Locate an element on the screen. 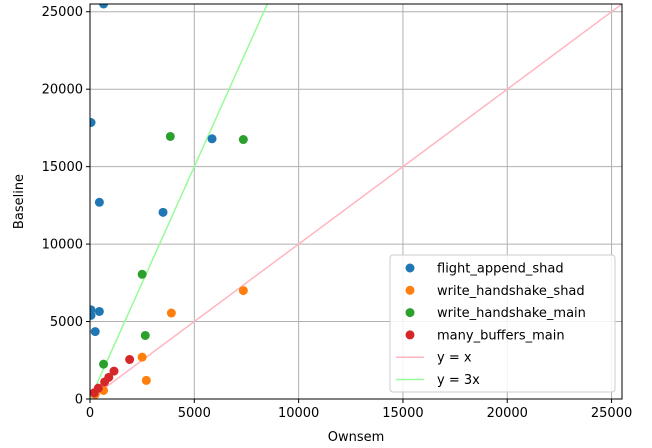 The height and width of the screenshot is (448, 652). x-tick-label-0: 0 is located at coordinates (90, 413).